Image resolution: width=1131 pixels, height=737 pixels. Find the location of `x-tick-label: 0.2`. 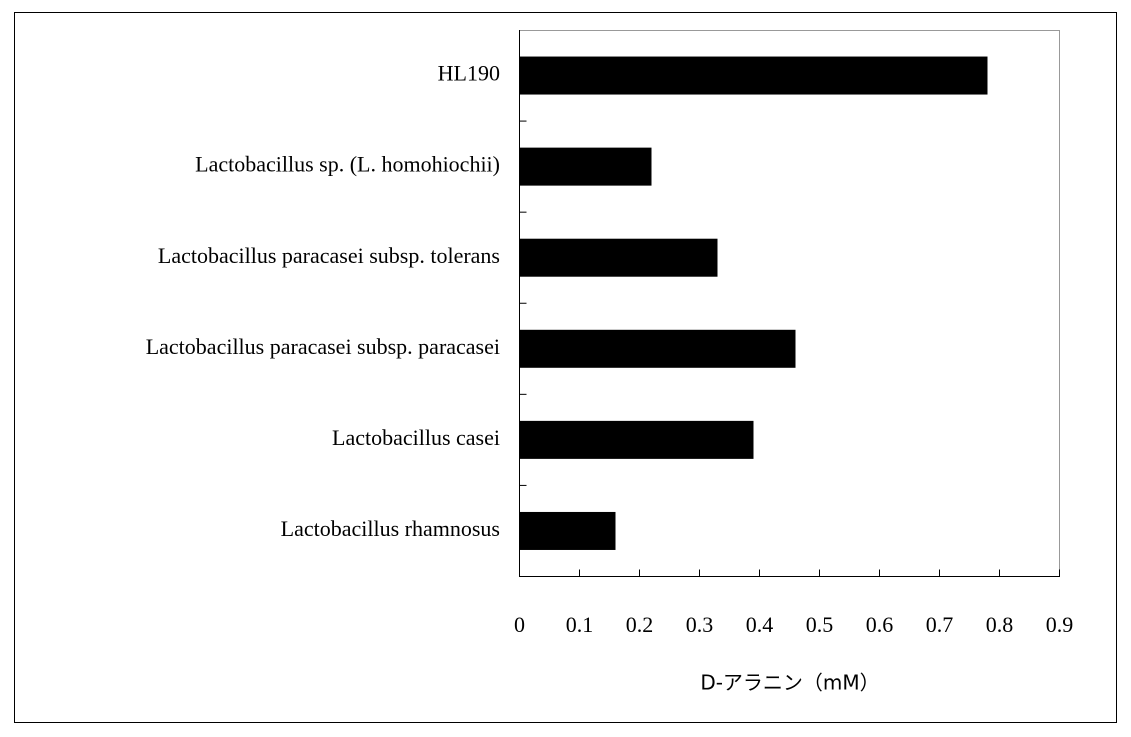

x-tick-label: 0.2 is located at coordinates (640, 624).